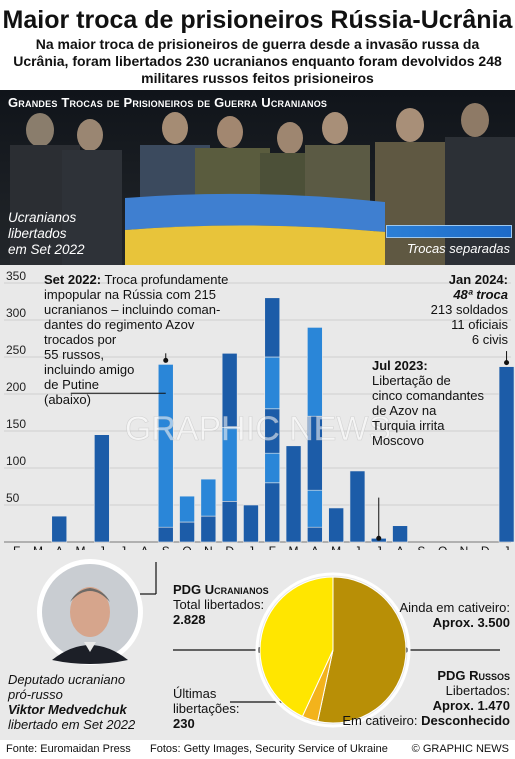 The image size is (515, 759). I want to click on footer-copyright: © GRAPHIC NEWS, so click(460, 749).